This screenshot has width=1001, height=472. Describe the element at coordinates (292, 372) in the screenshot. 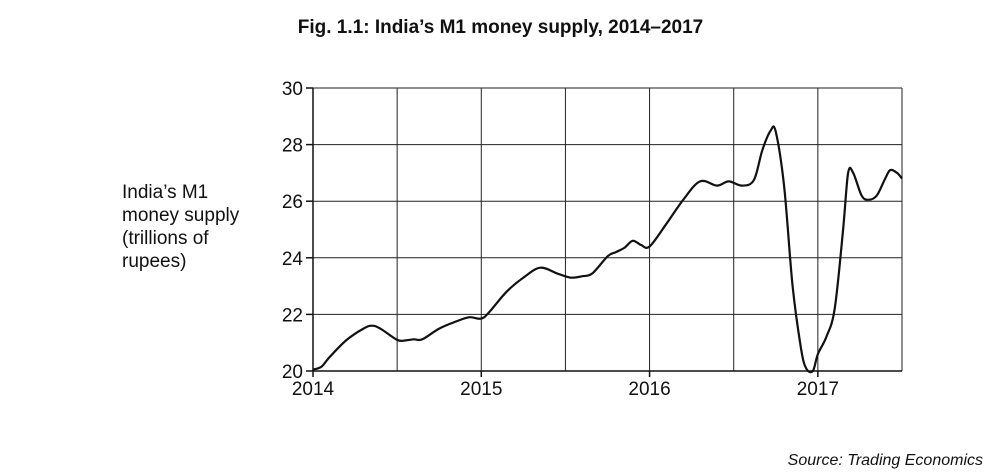

I see `y-tick-label: 20` at that location.